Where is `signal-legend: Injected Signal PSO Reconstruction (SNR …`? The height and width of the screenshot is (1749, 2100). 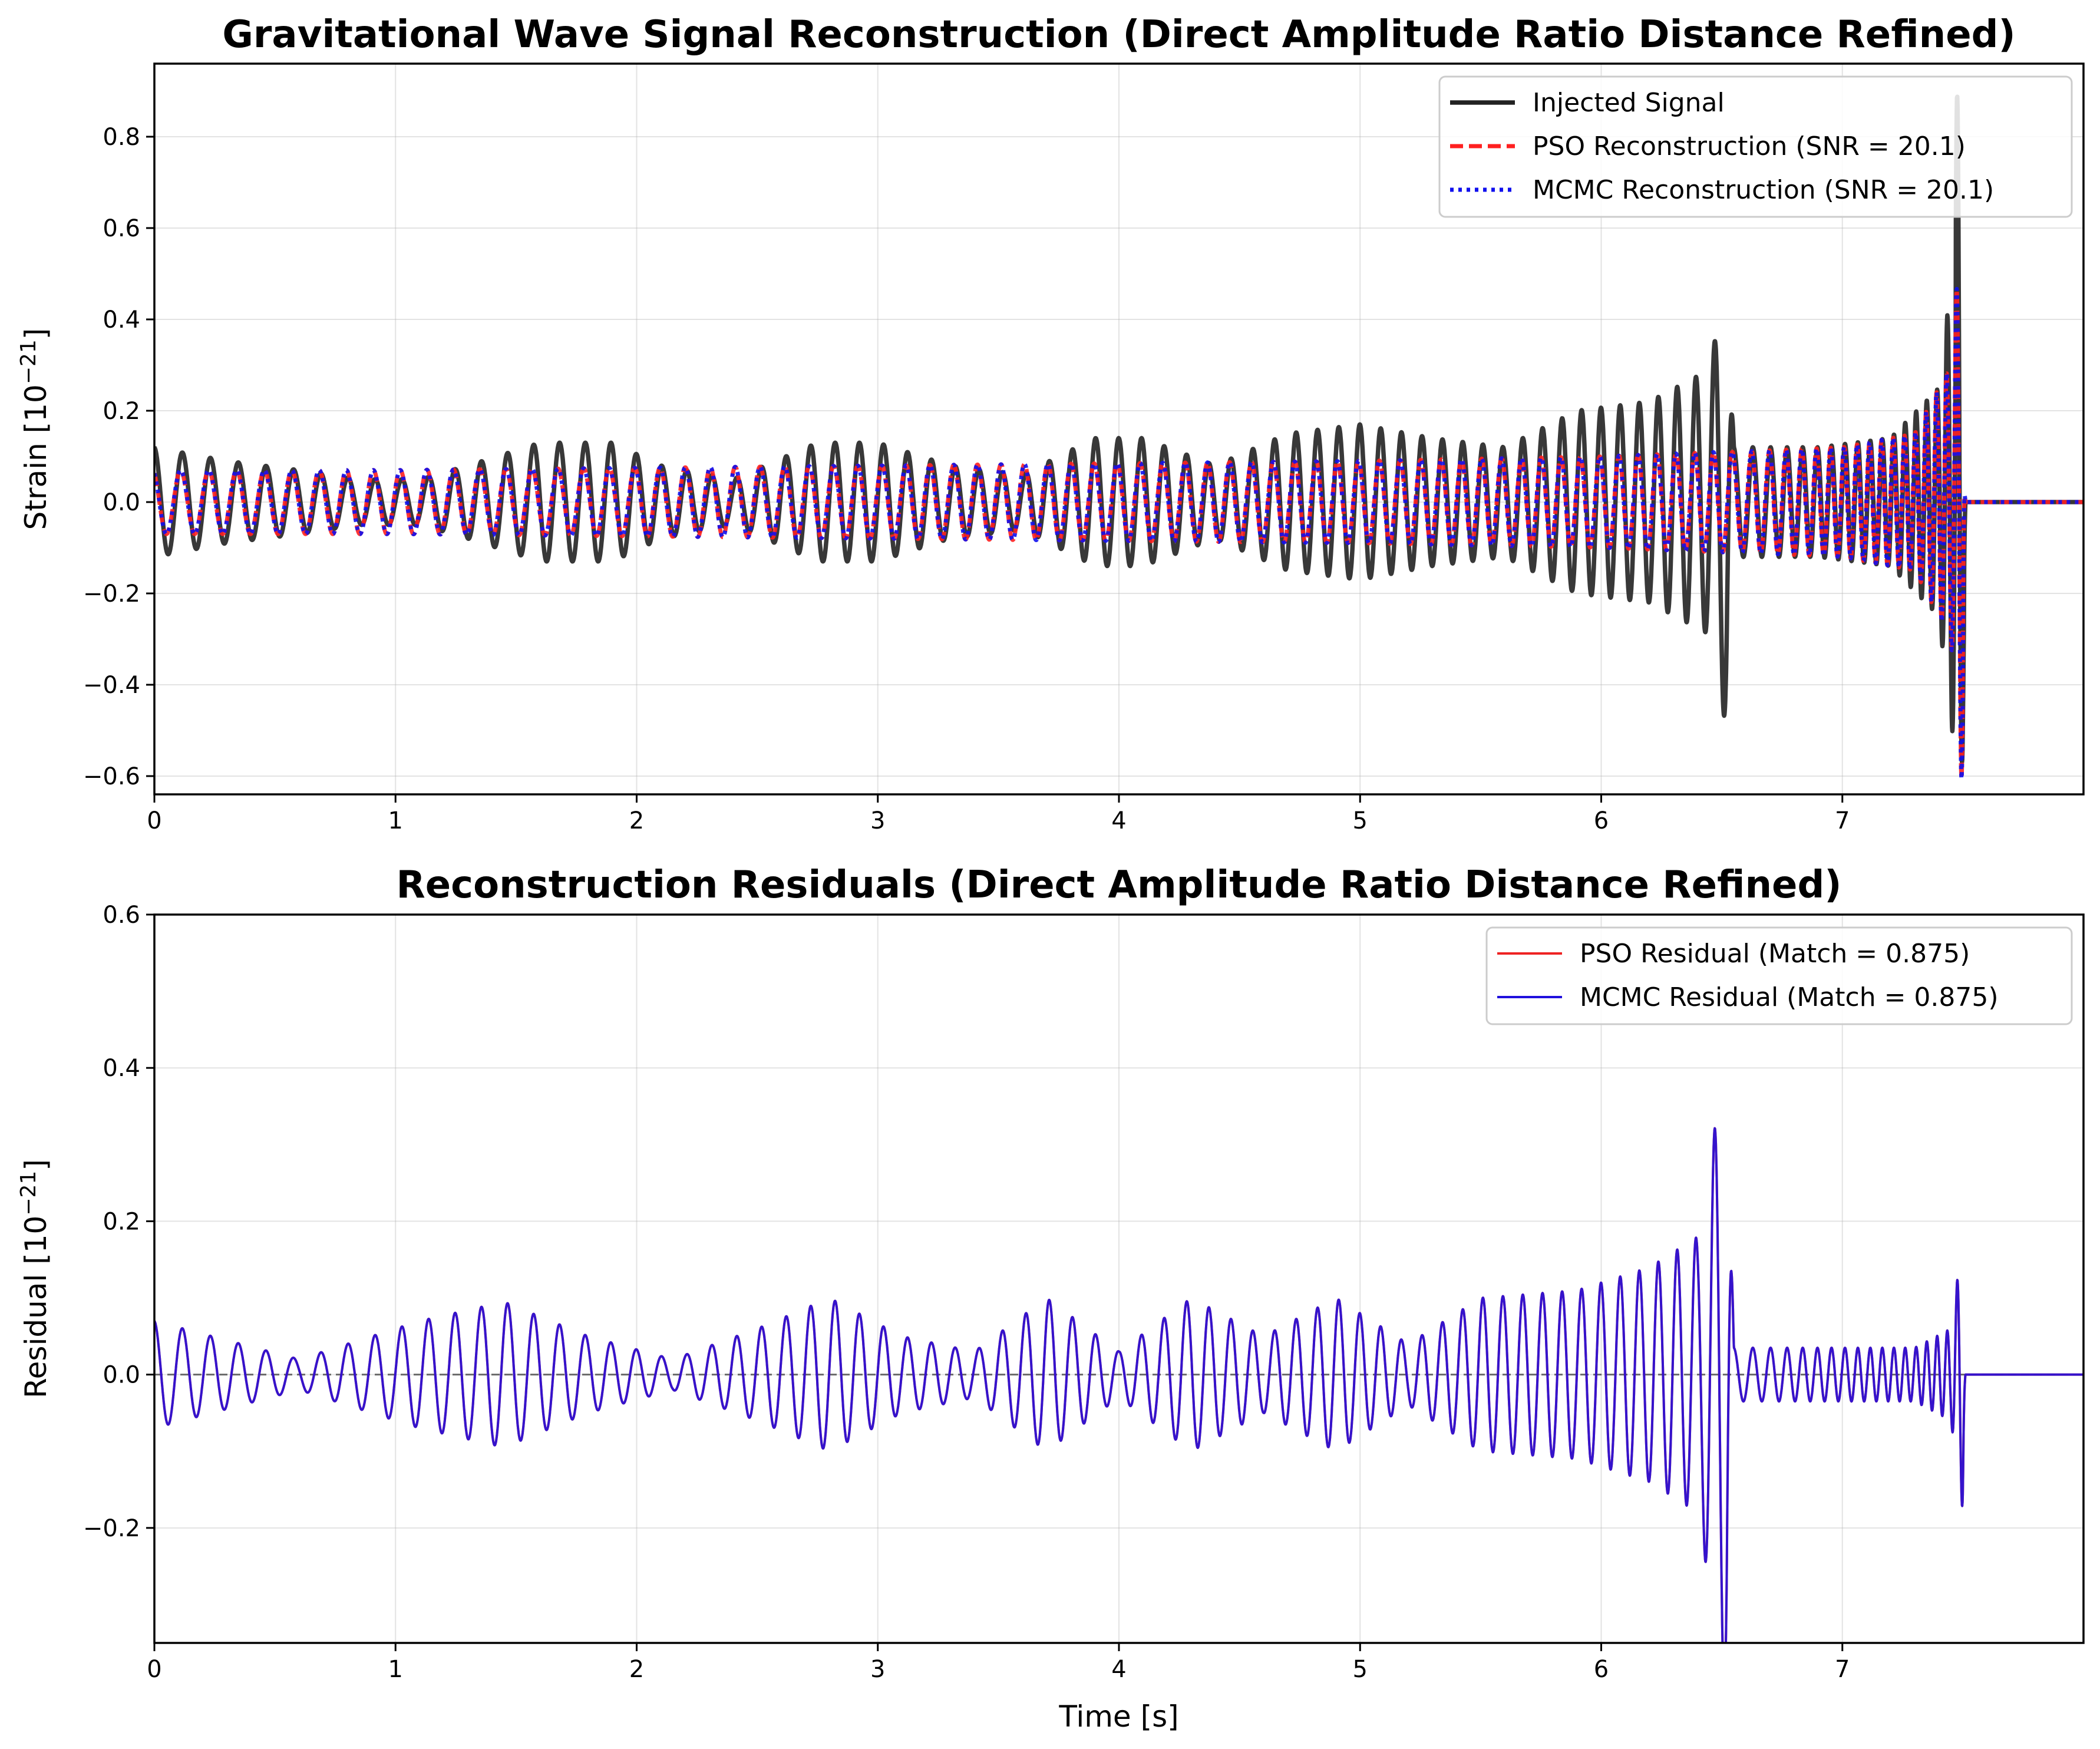
signal-legend: Injected Signal PSO Reconstruction (SNR … is located at coordinates (1755, 146).